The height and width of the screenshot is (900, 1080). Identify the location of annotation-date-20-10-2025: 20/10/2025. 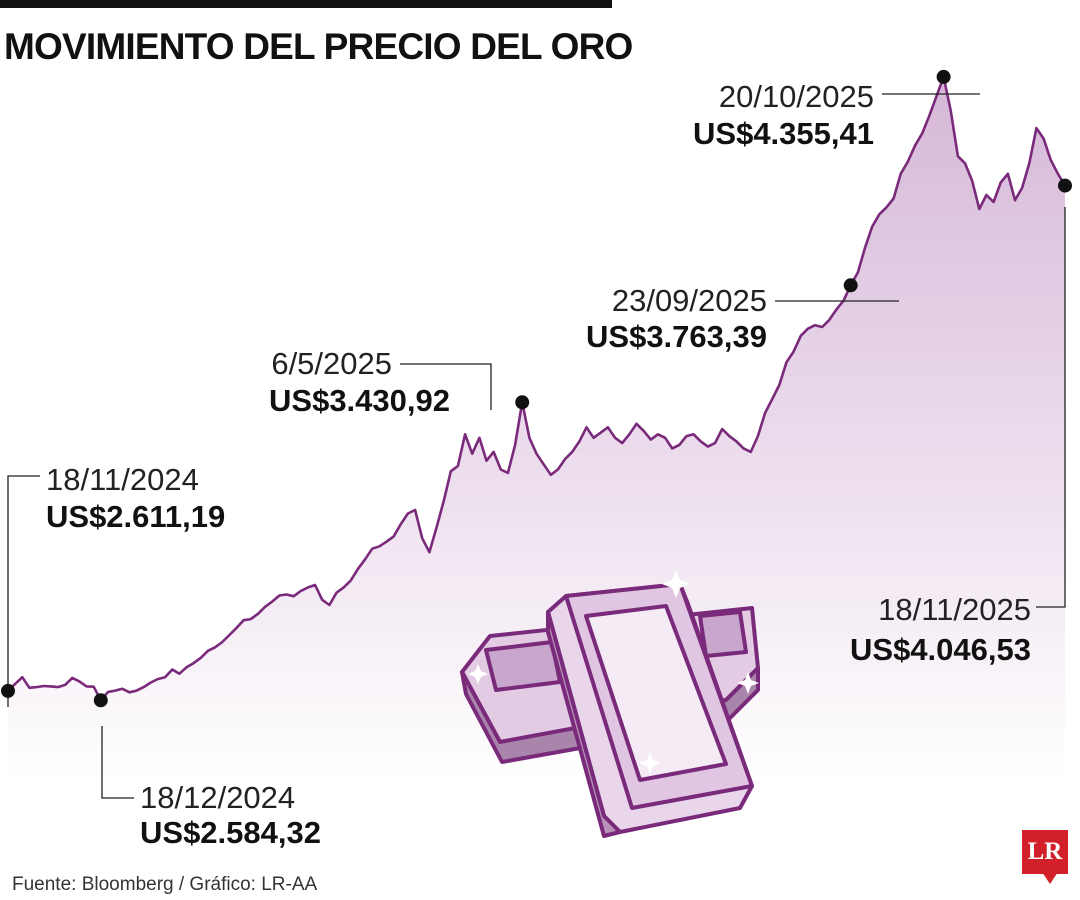
(796, 96).